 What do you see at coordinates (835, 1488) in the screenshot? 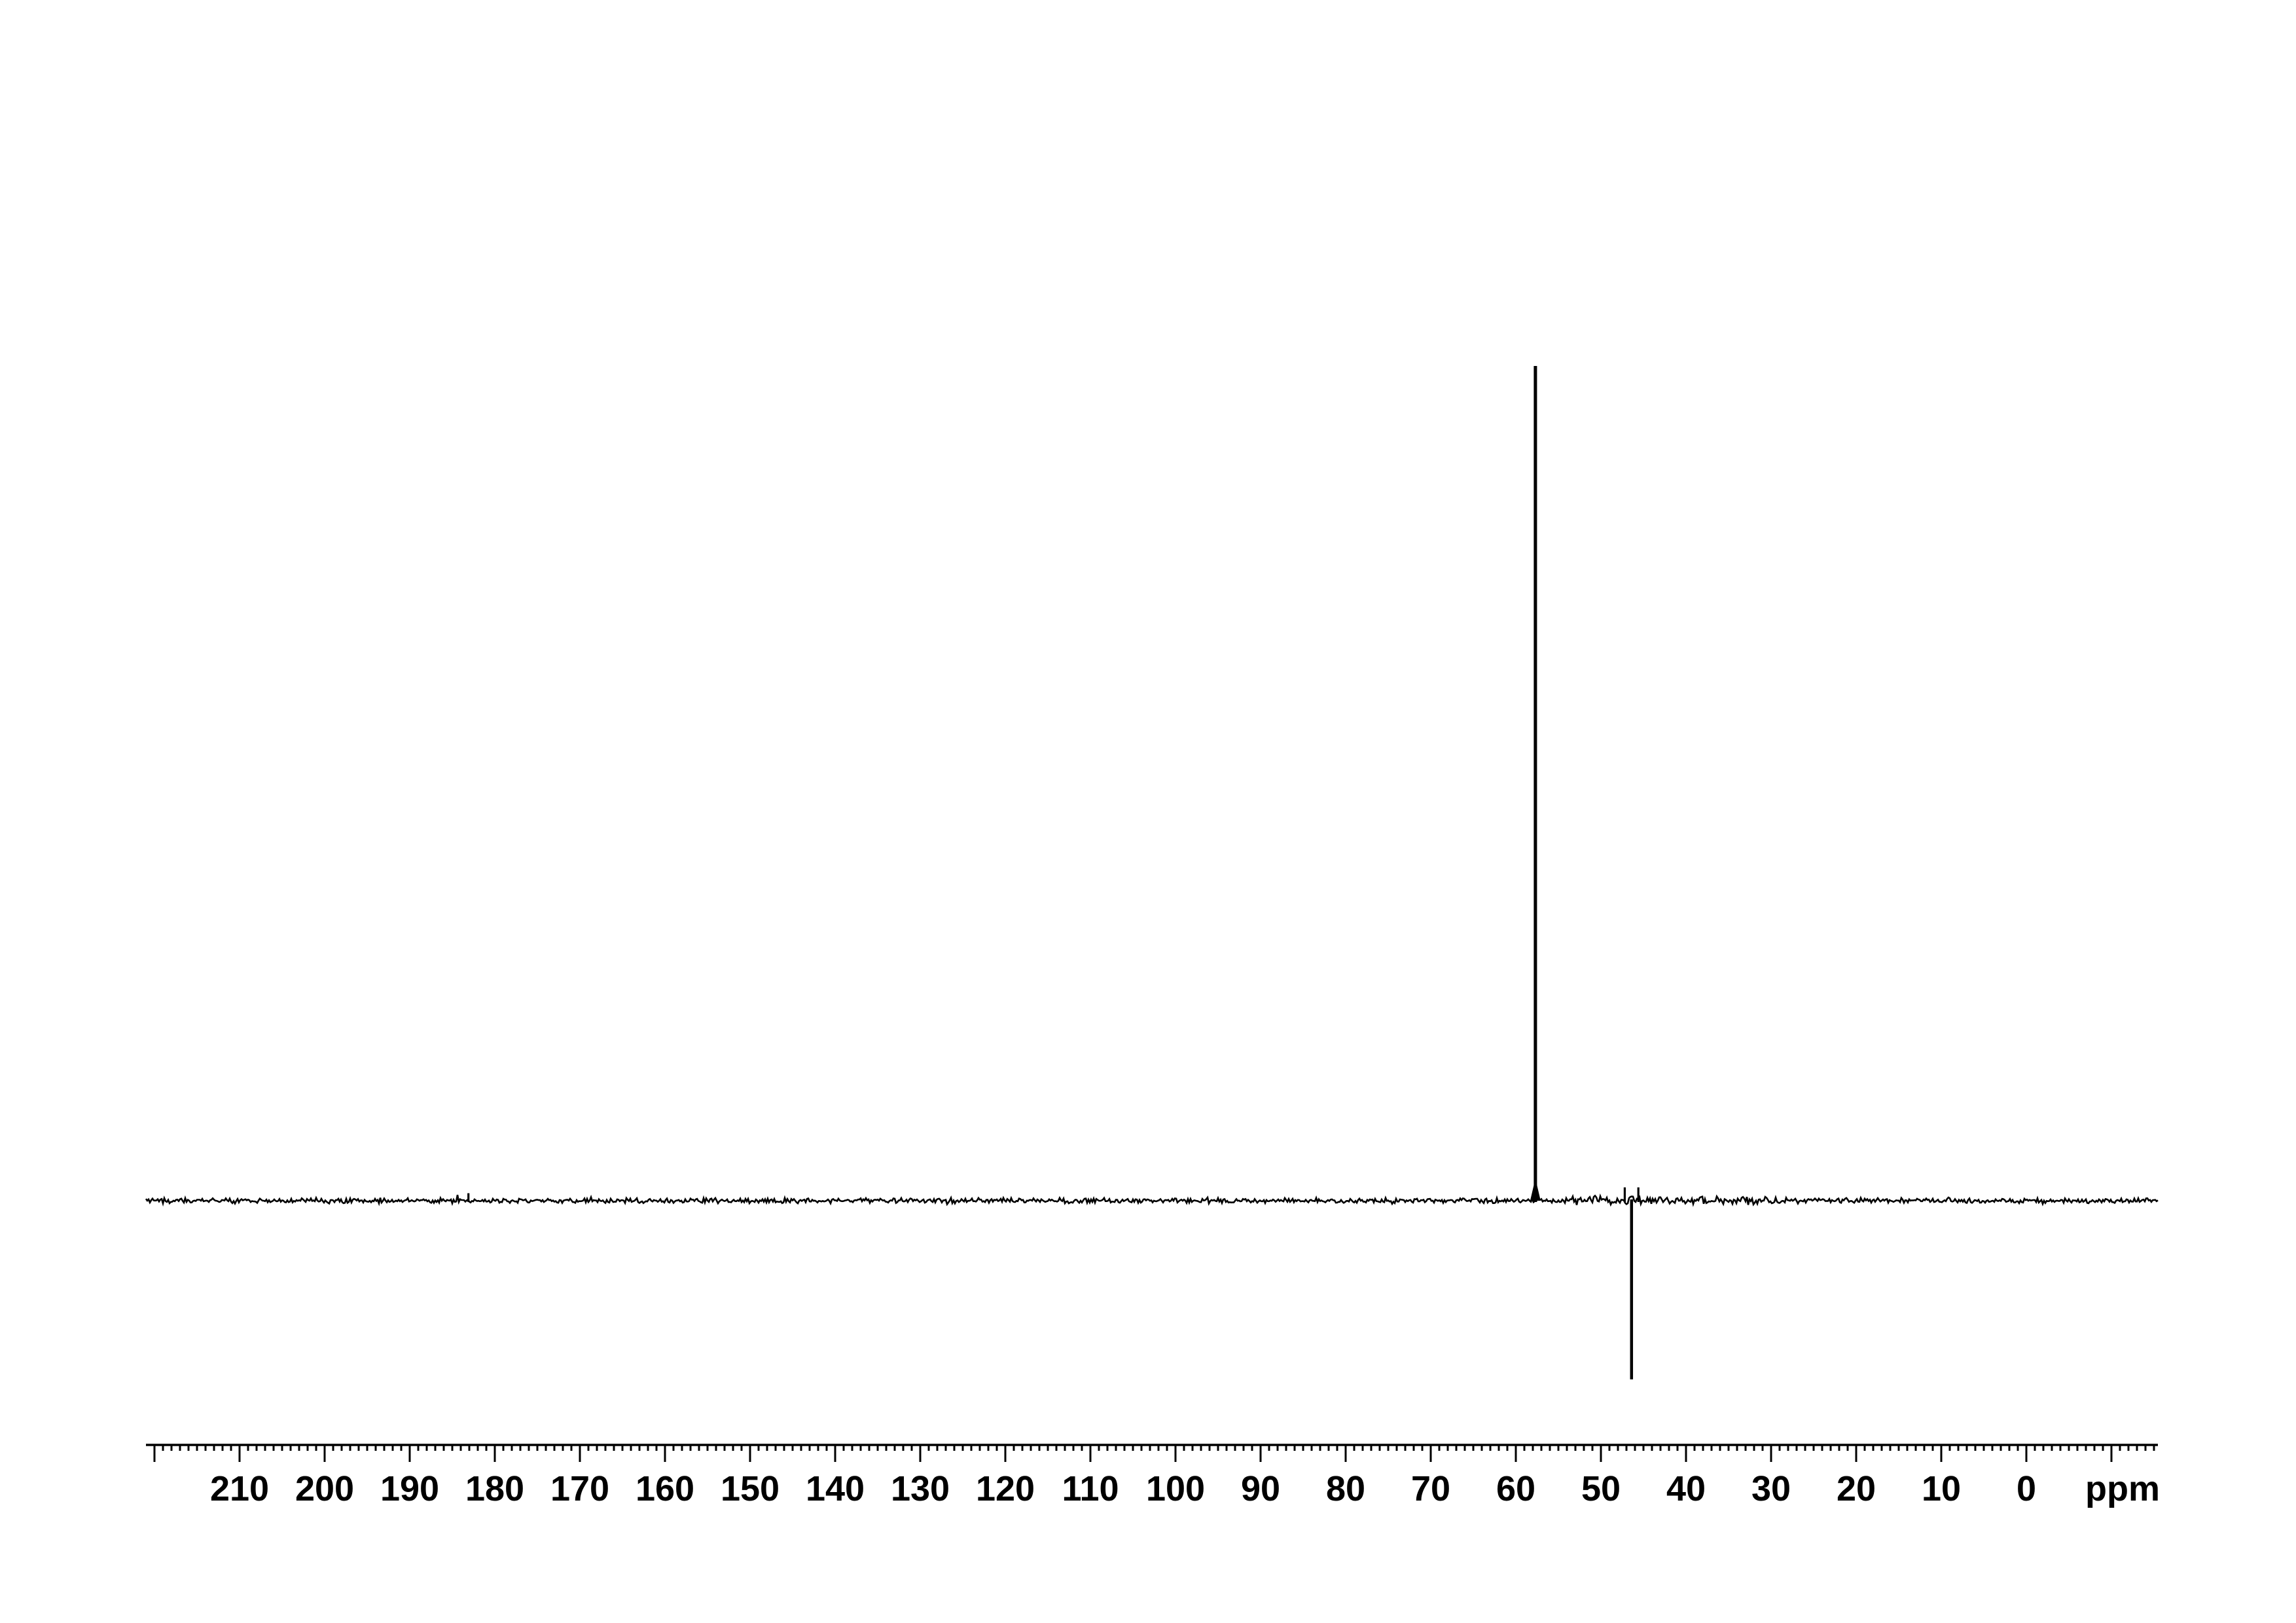
I see `tick-label: 140` at bounding box center [835, 1488].